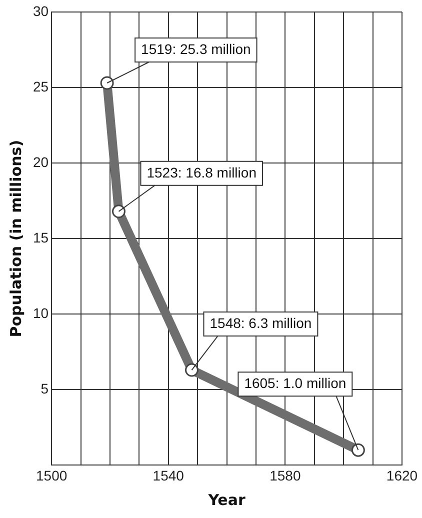 The height and width of the screenshot is (518, 422). I want to click on annotation: 1605: 1.0 million, so click(295, 382).